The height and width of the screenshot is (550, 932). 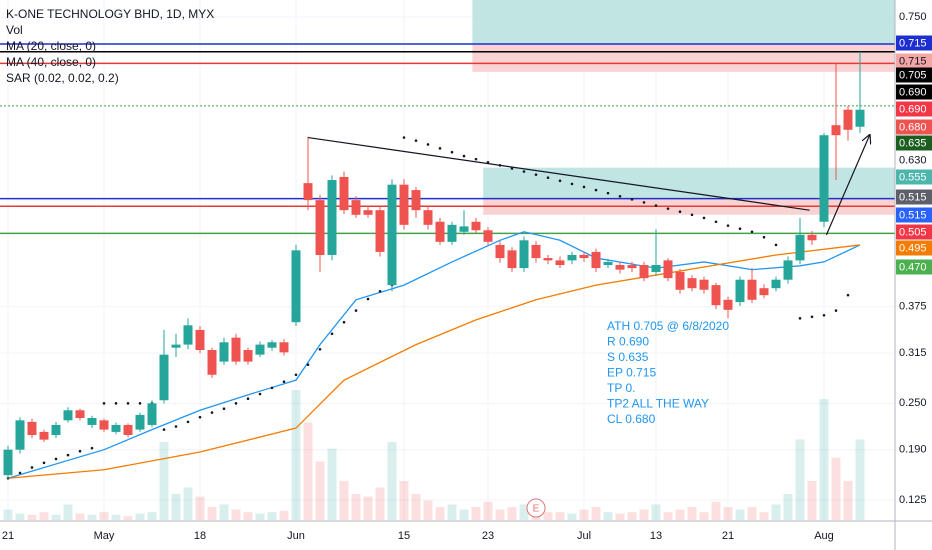 What do you see at coordinates (913, 143) in the screenshot?
I see `price-badge-label: 0.635` at bounding box center [913, 143].